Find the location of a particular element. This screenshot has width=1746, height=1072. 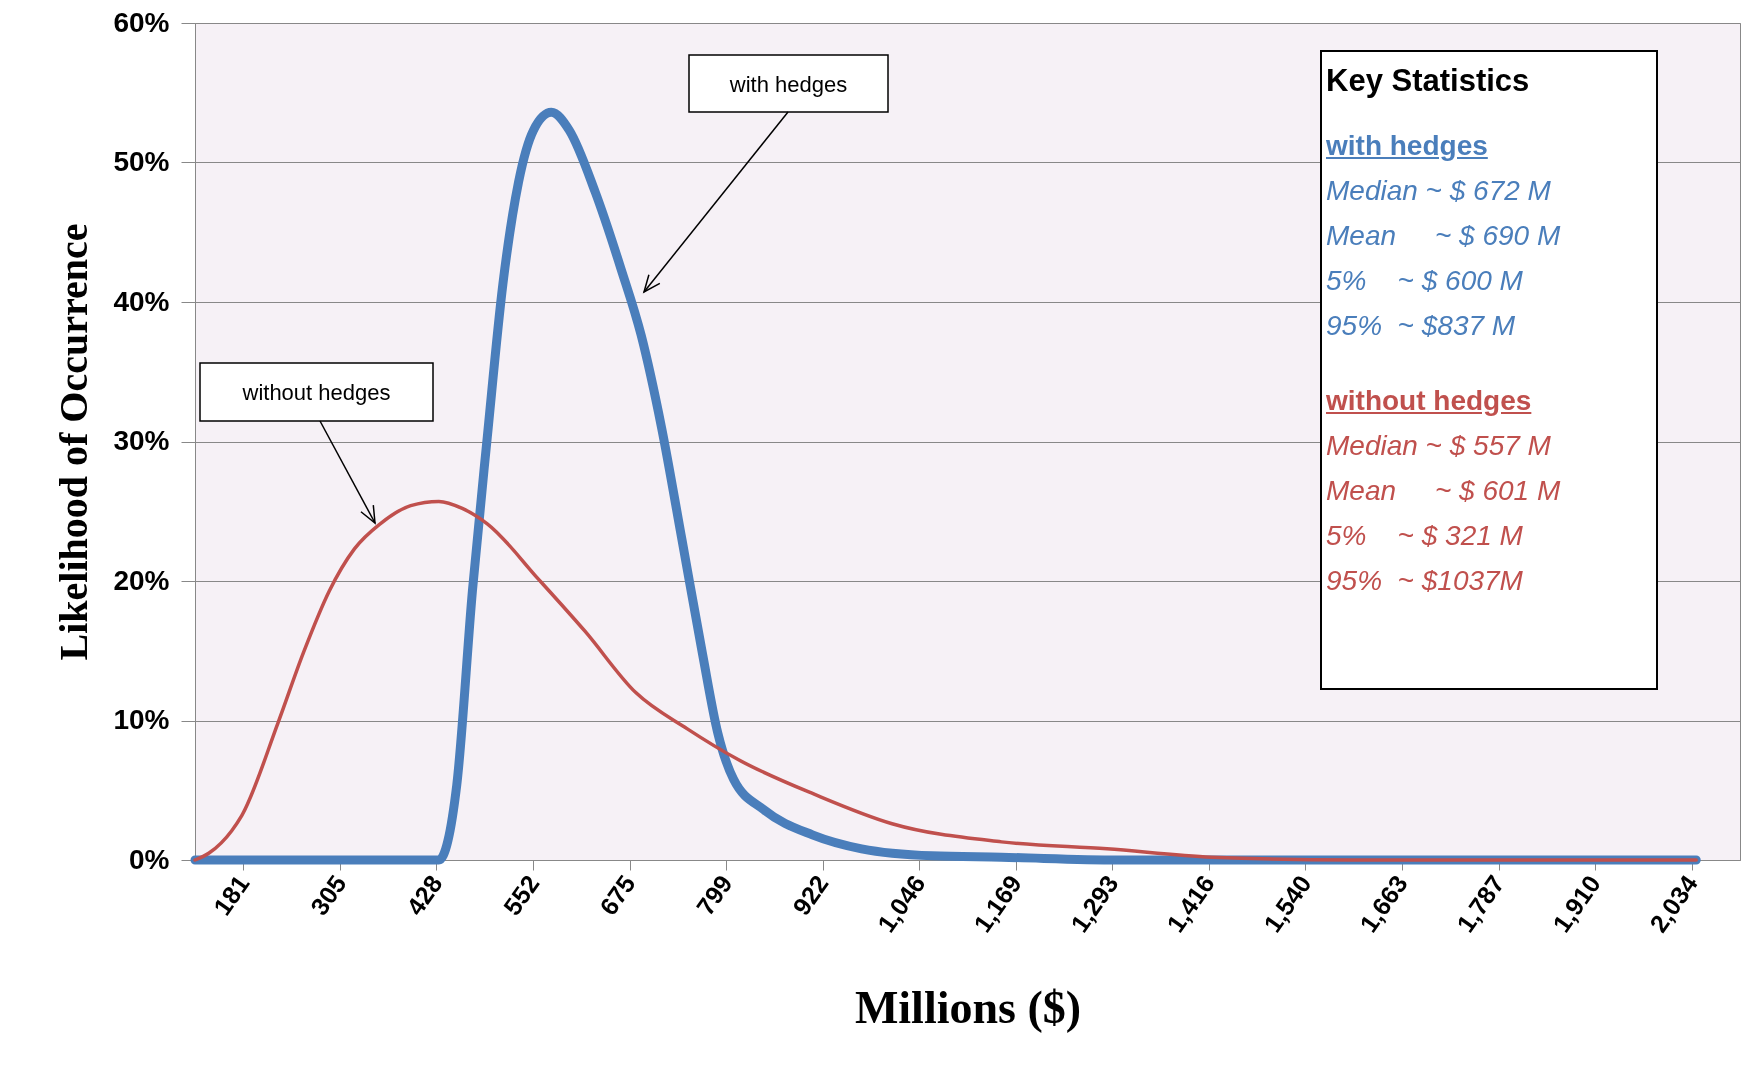

x-axis-title: Millions ($) is located at coordinates (968, 1008).